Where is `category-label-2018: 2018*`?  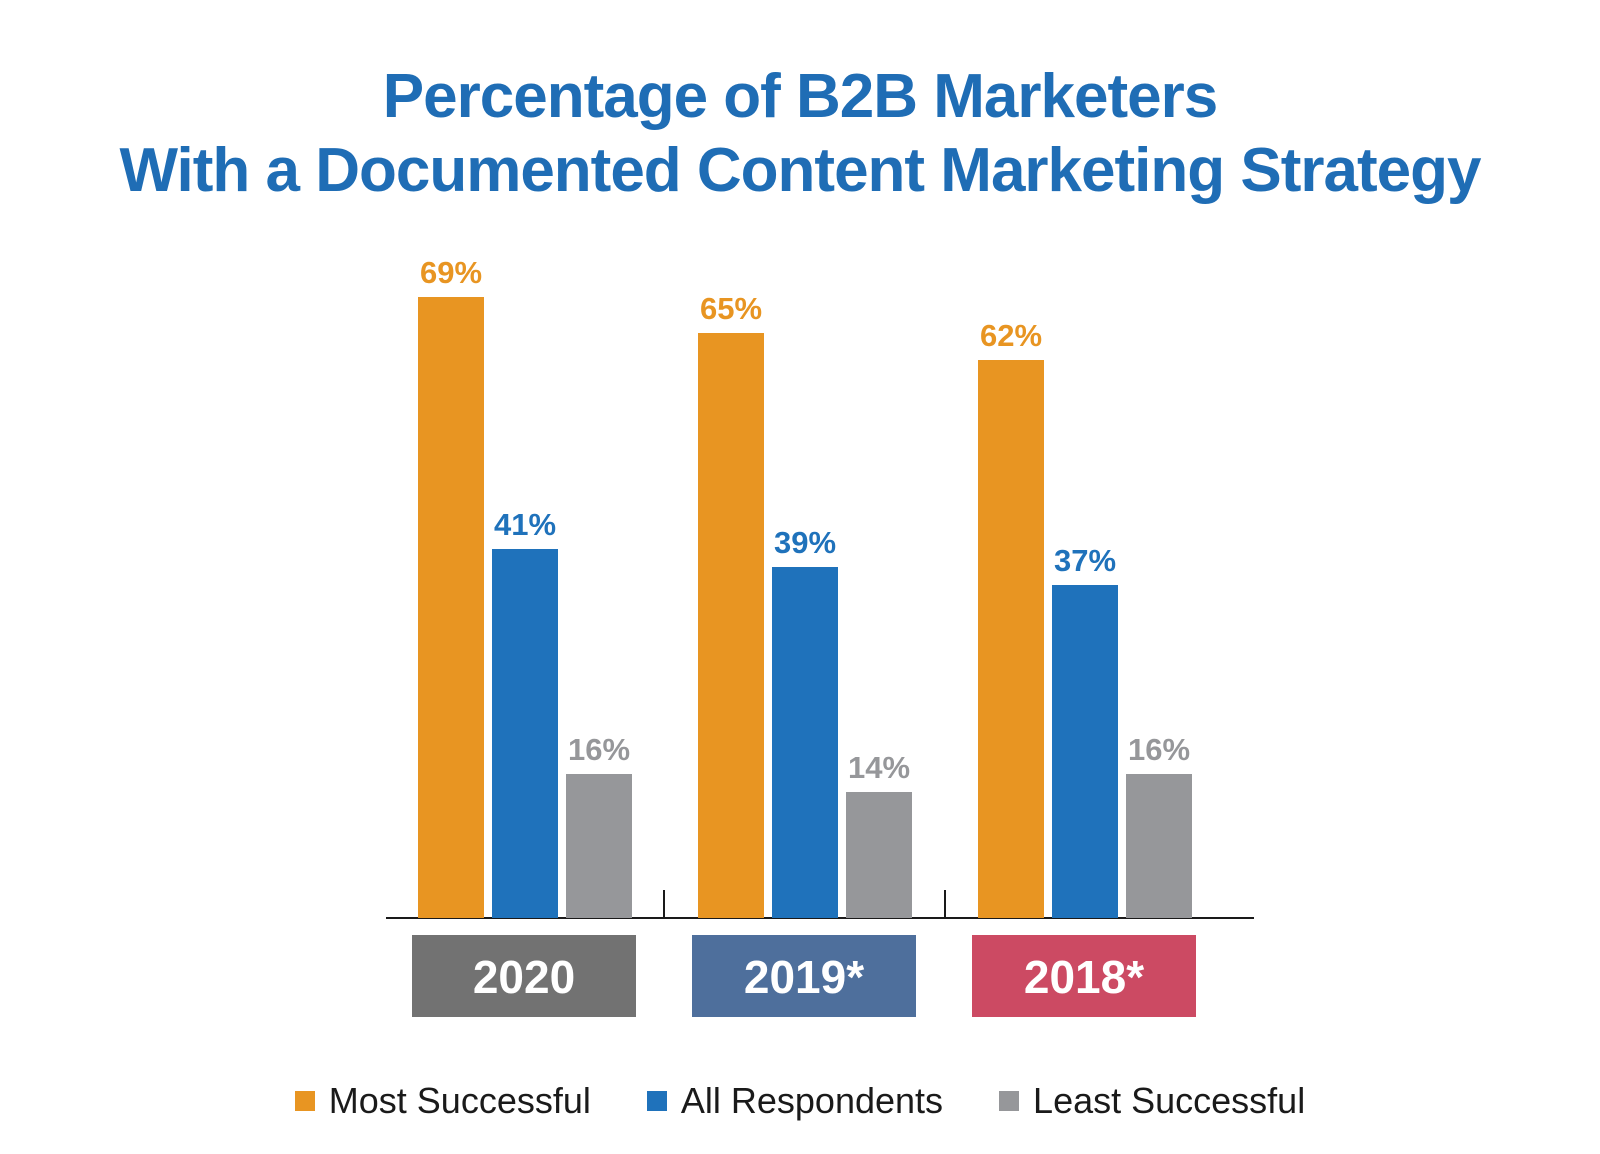 category-label-2018: 2018* is located at coordinates (1084, 977).